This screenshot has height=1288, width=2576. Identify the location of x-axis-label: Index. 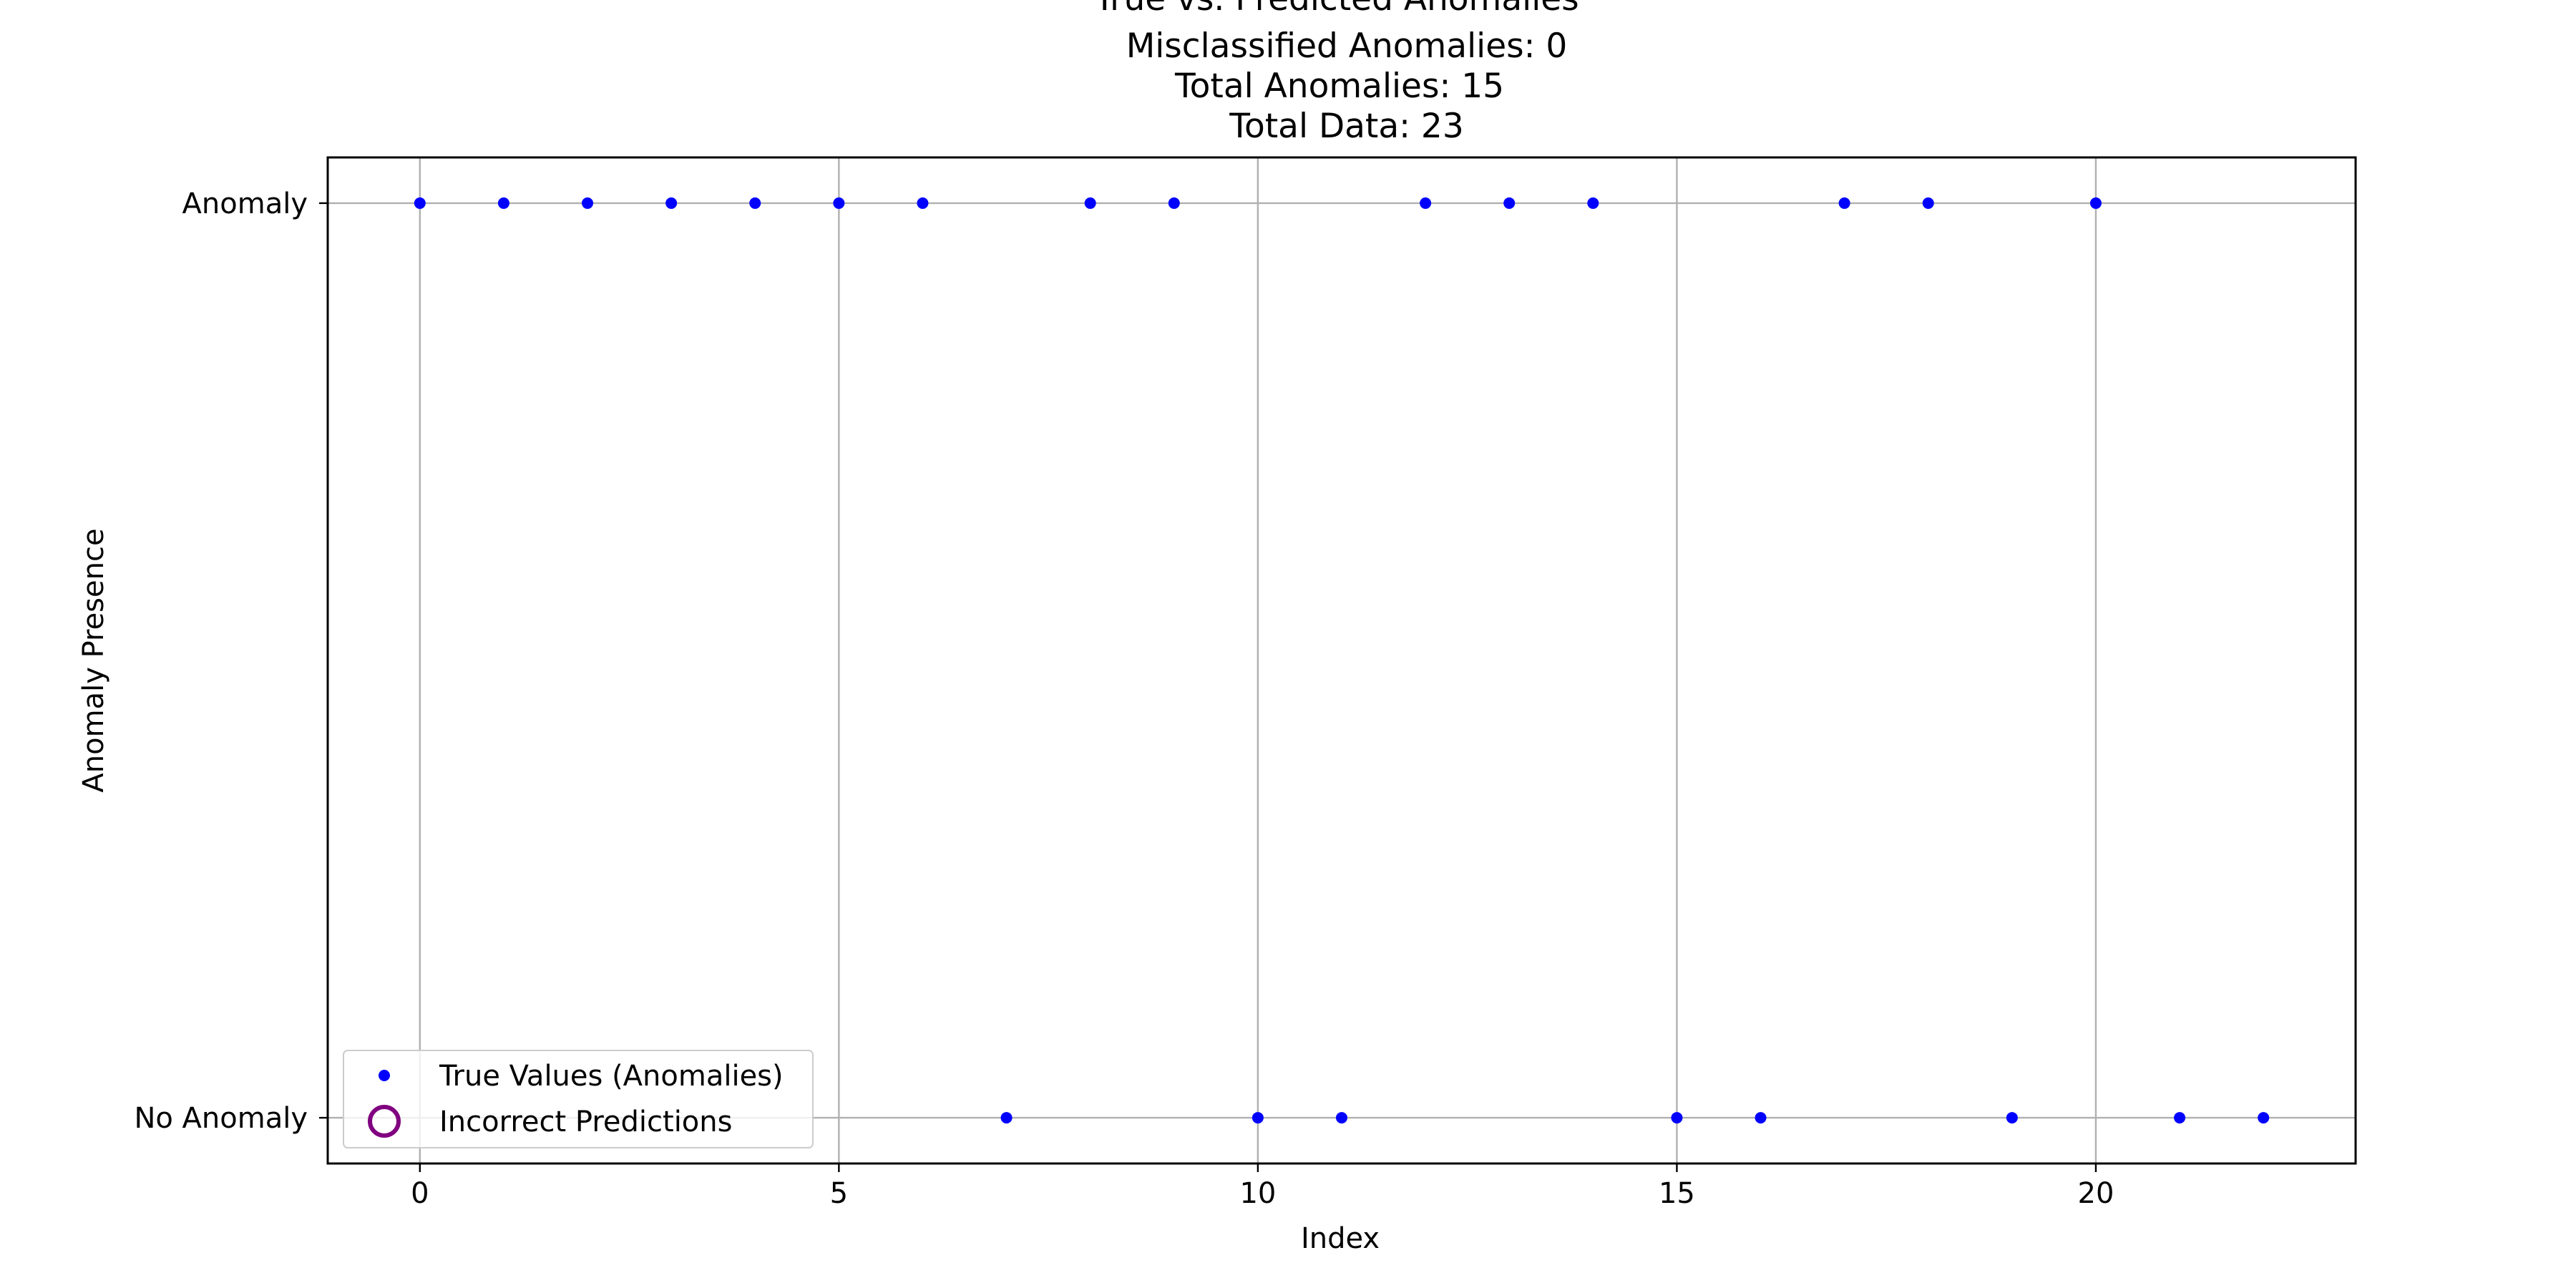
(1340, 1238).